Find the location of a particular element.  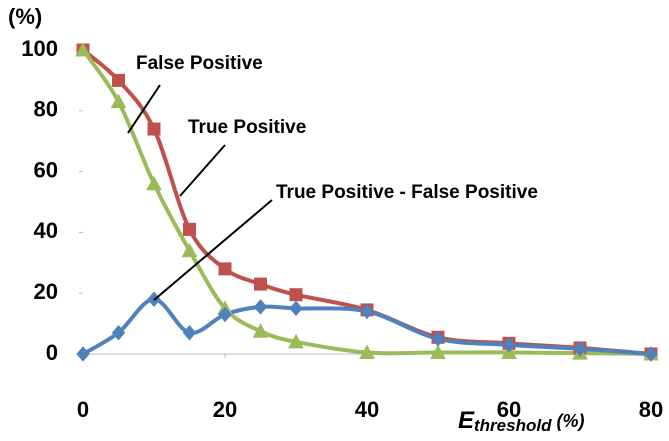

annotation: True Positive is located at coordinates (247, 127).